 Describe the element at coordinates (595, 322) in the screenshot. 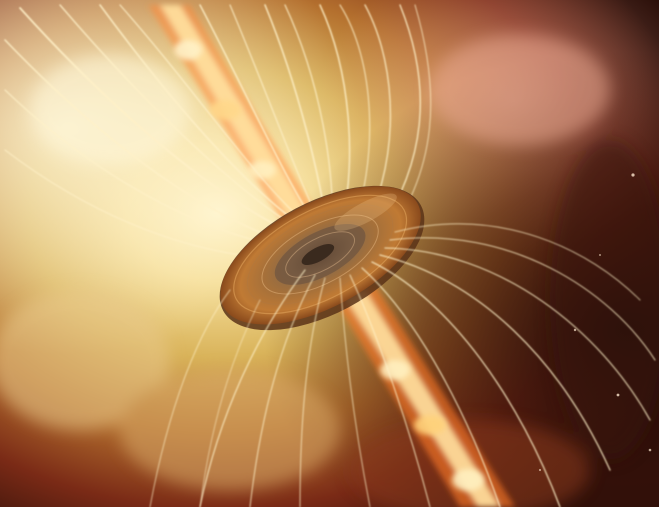

I see `stars` at that location.